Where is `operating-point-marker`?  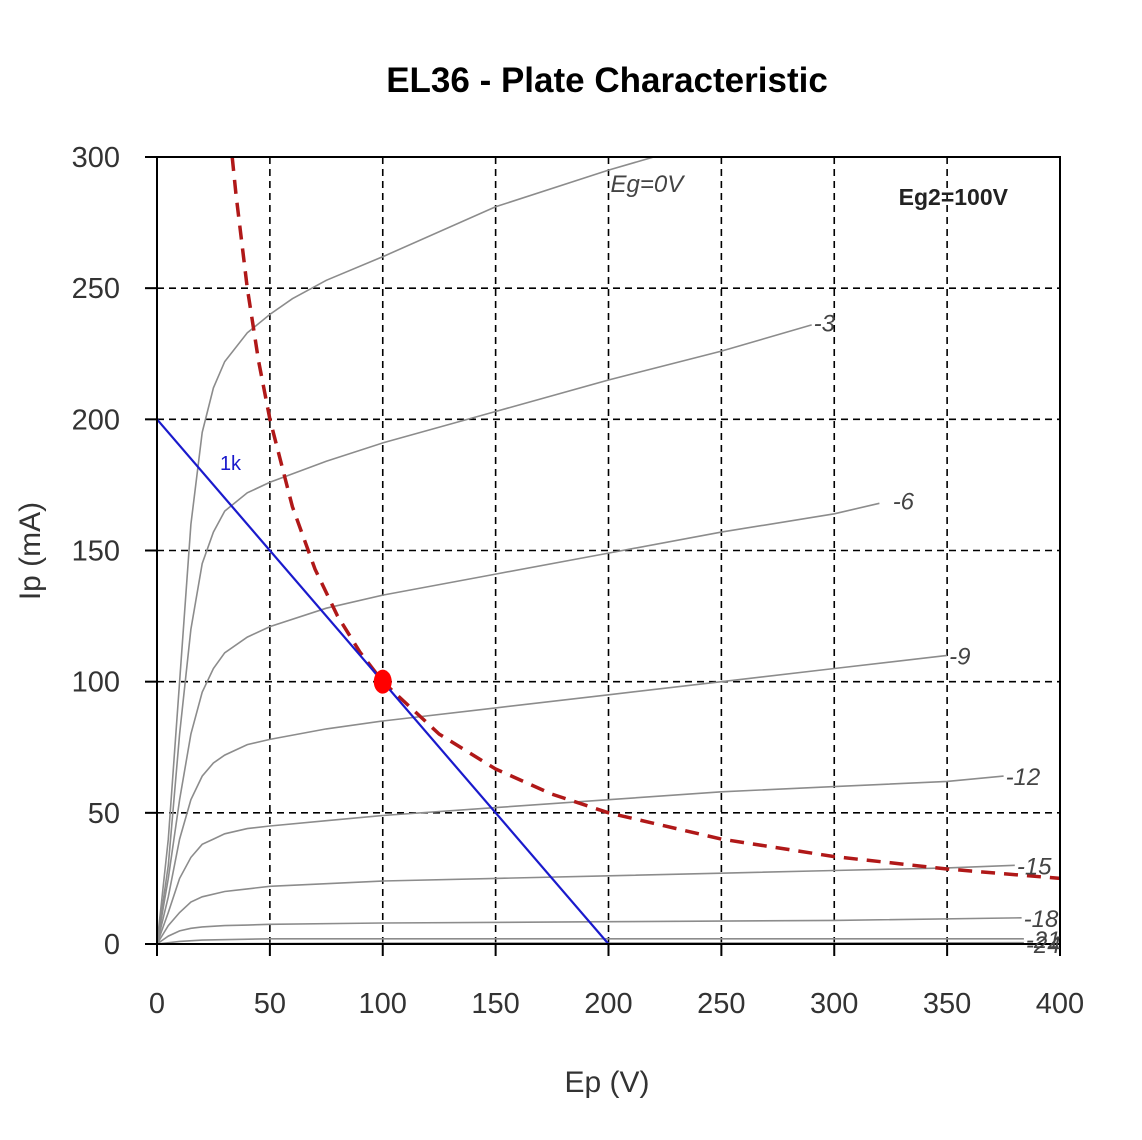
operating-point-marker is located at coordinates (382, 681).